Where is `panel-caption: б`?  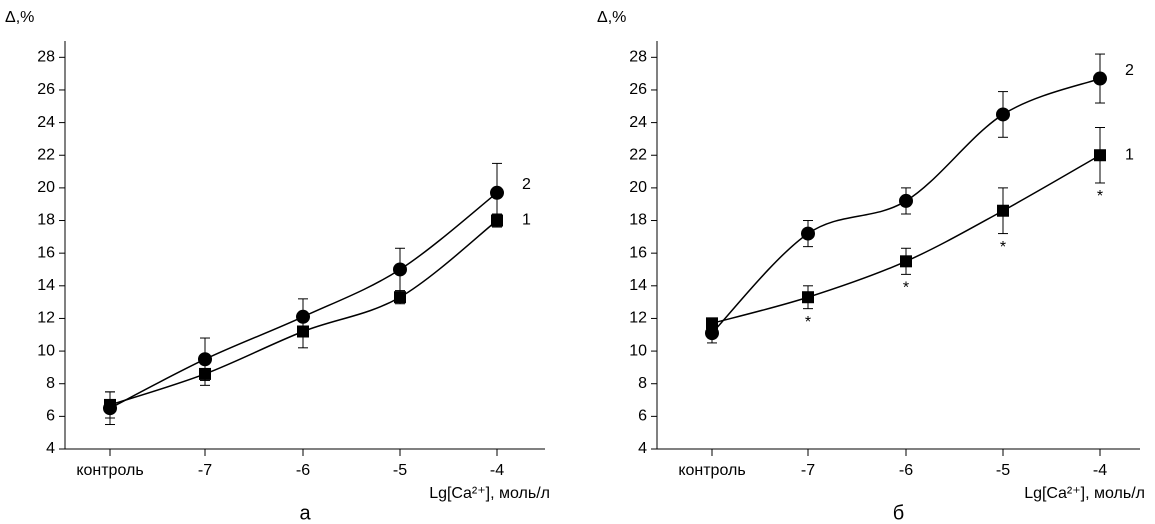 panel-caption: б is located at coordinates (898, 513).